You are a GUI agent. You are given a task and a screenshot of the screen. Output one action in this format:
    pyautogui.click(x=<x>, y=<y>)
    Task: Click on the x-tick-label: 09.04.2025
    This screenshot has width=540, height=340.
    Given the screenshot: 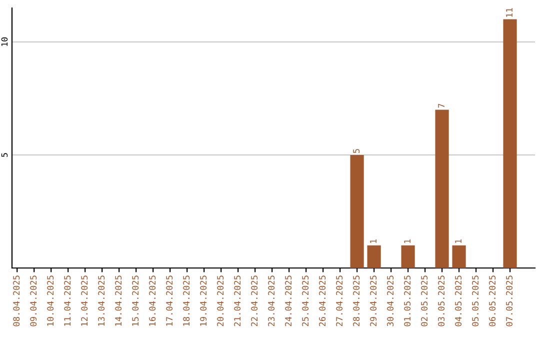 What is the action you would take?
    pyautogui.click(x=33, y=301)
    